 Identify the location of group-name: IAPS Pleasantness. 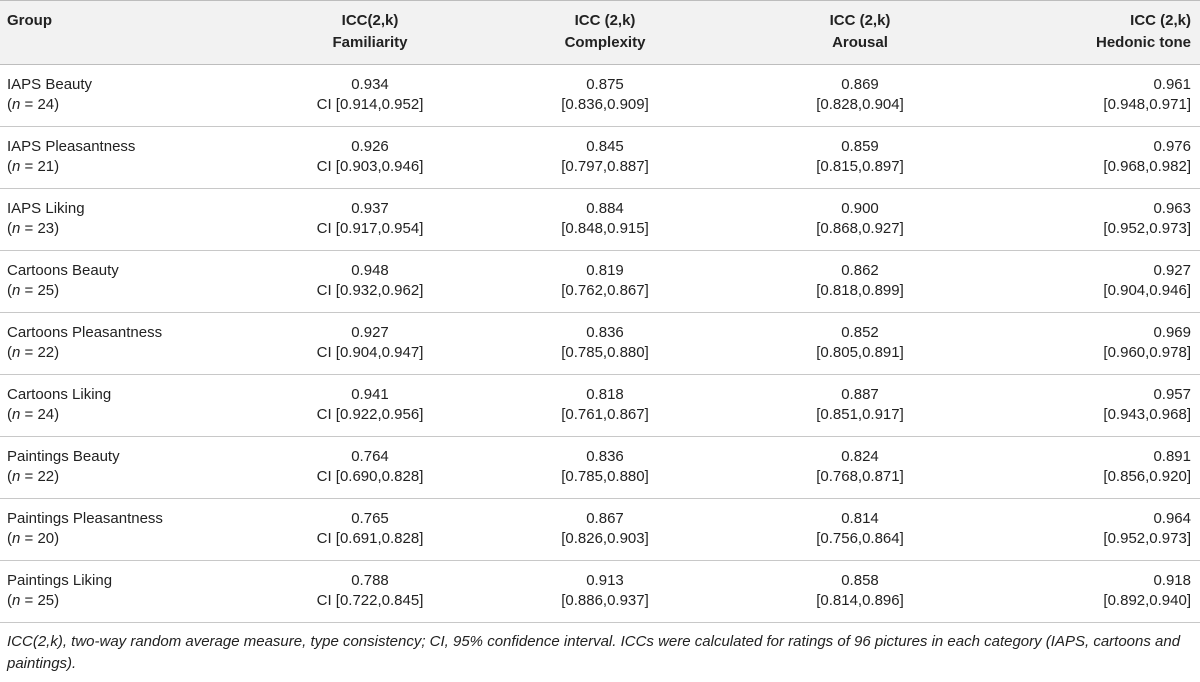
(71, 146).